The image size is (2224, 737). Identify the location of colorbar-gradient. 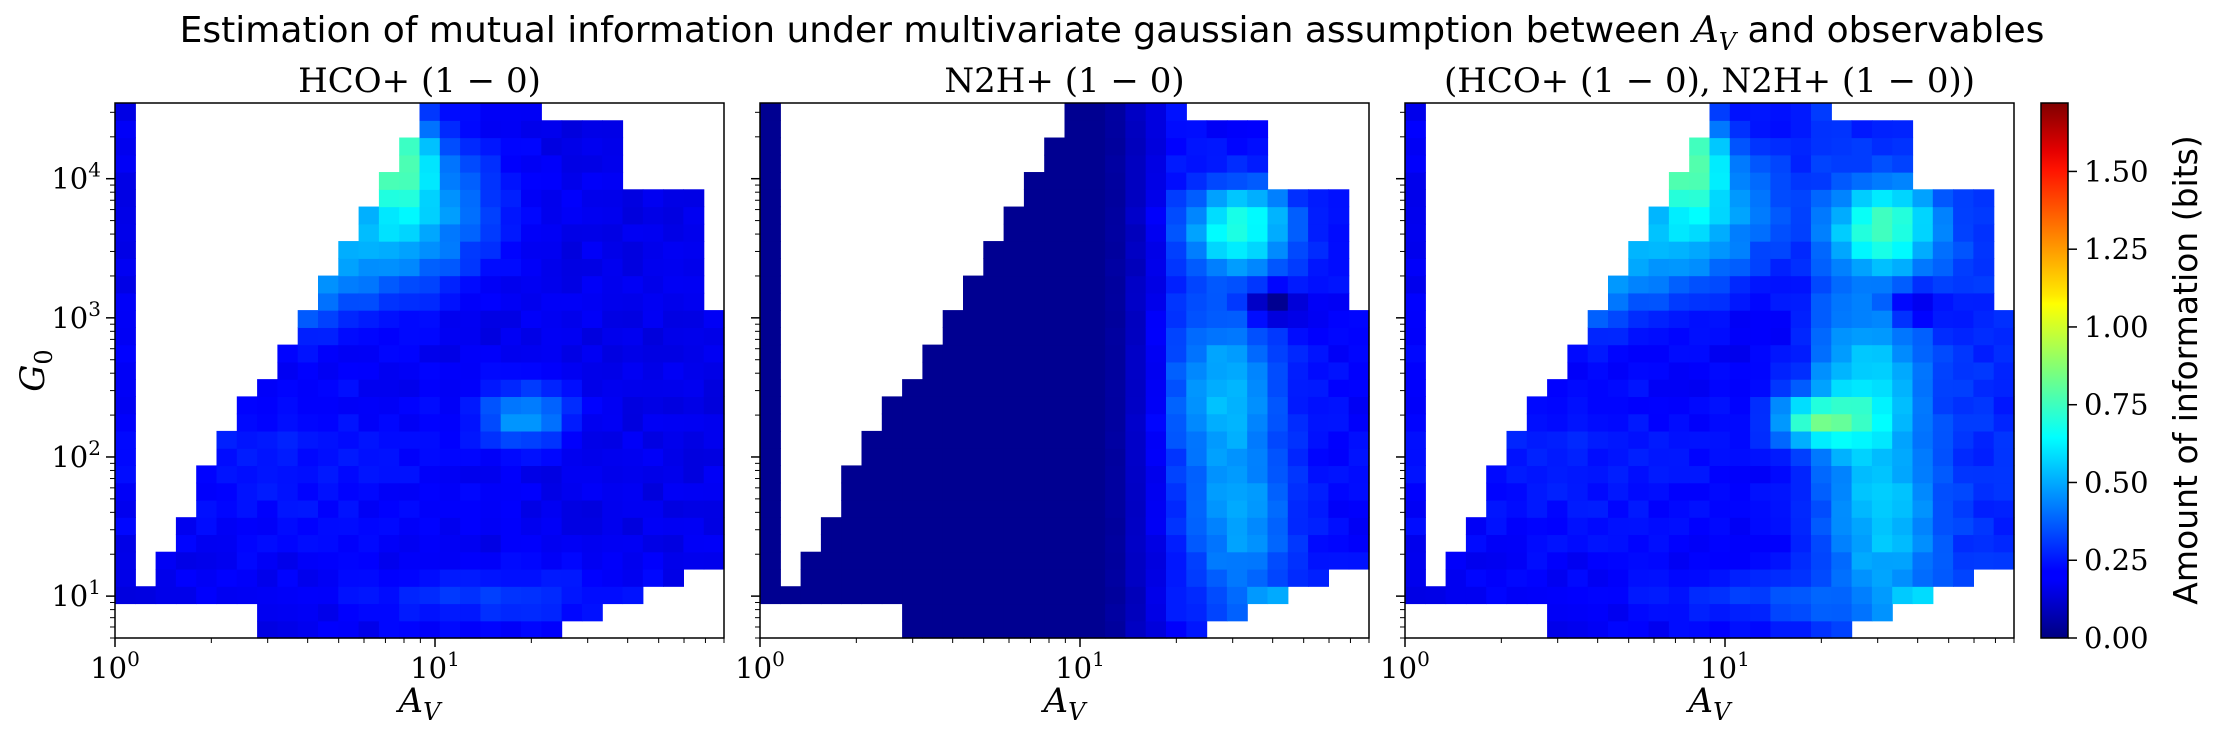
(2054, 370).